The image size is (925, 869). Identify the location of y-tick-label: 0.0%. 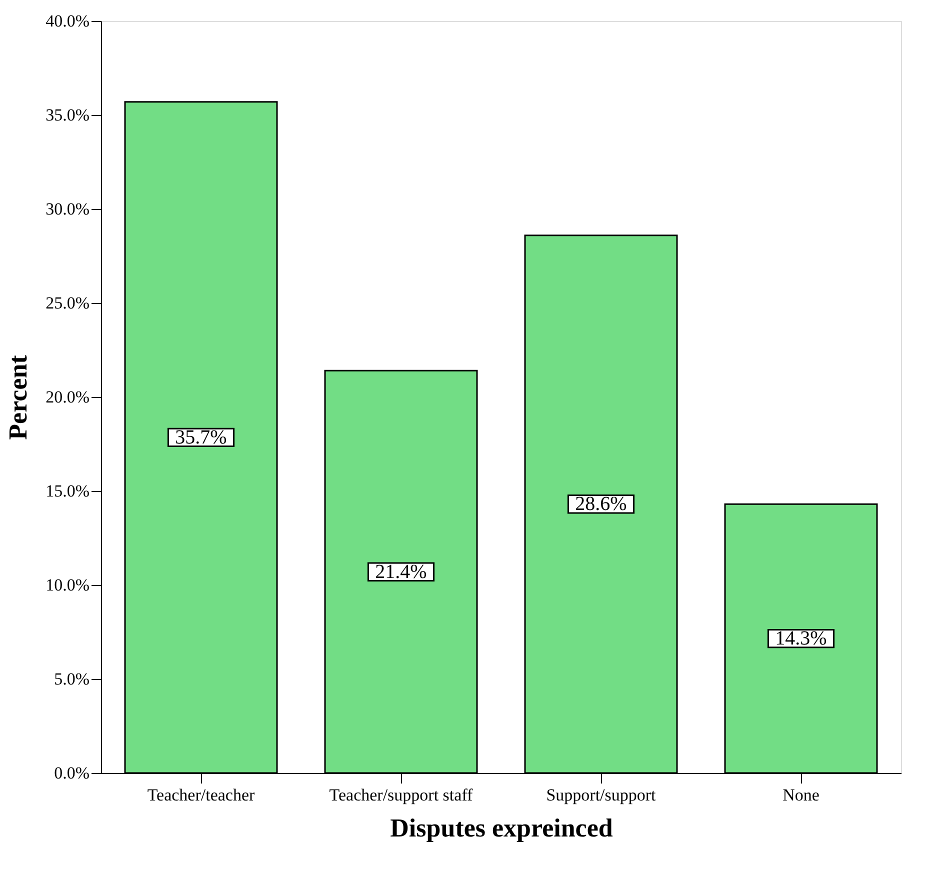
(72, 773).